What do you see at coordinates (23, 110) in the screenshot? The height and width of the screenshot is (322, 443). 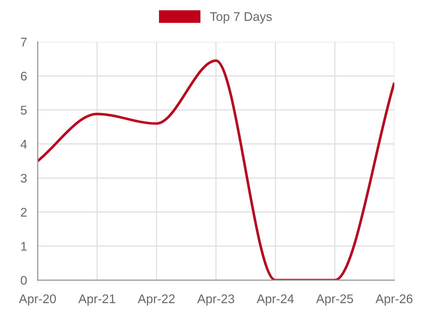 I see `y-tick-label: 5` at bounding box center [23, 110].